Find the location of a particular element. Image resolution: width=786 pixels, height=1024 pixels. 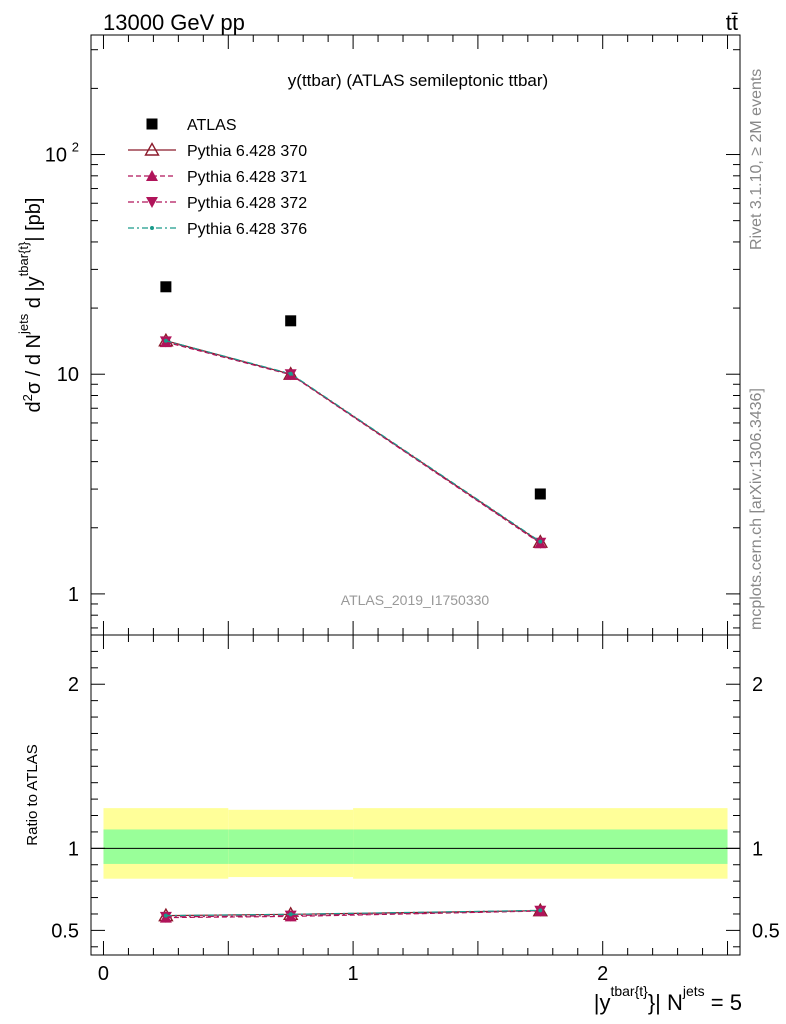

legend-label: Pythia 6.428 371 is located at coordinates (247, 177).